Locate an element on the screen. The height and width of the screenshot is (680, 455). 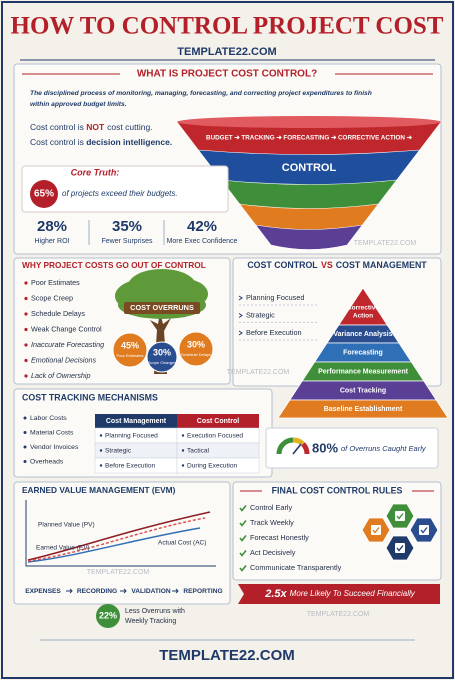
banner is located at coordinates (339, 594).